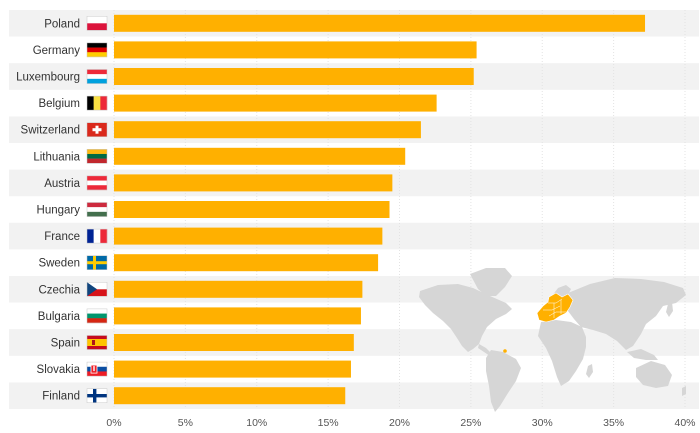 The height and width of the screenshot is (433, 700). I want to click on bar-hungary, so click(252, 209).